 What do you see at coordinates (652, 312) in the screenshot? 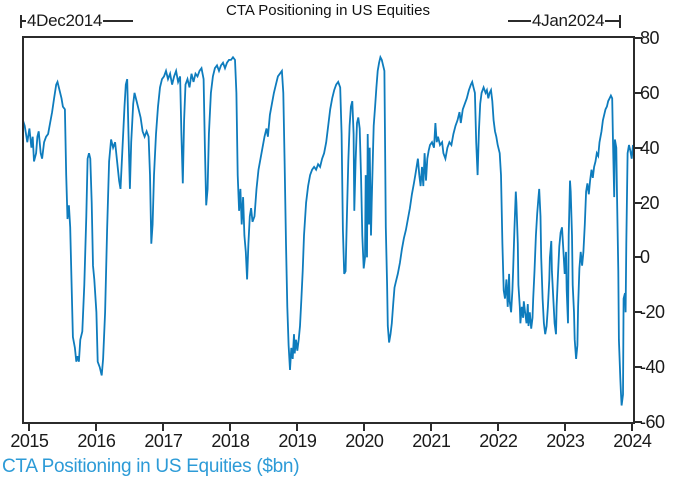
I see `y-axis-tick-label: -20` at bounding box center [652, 312].